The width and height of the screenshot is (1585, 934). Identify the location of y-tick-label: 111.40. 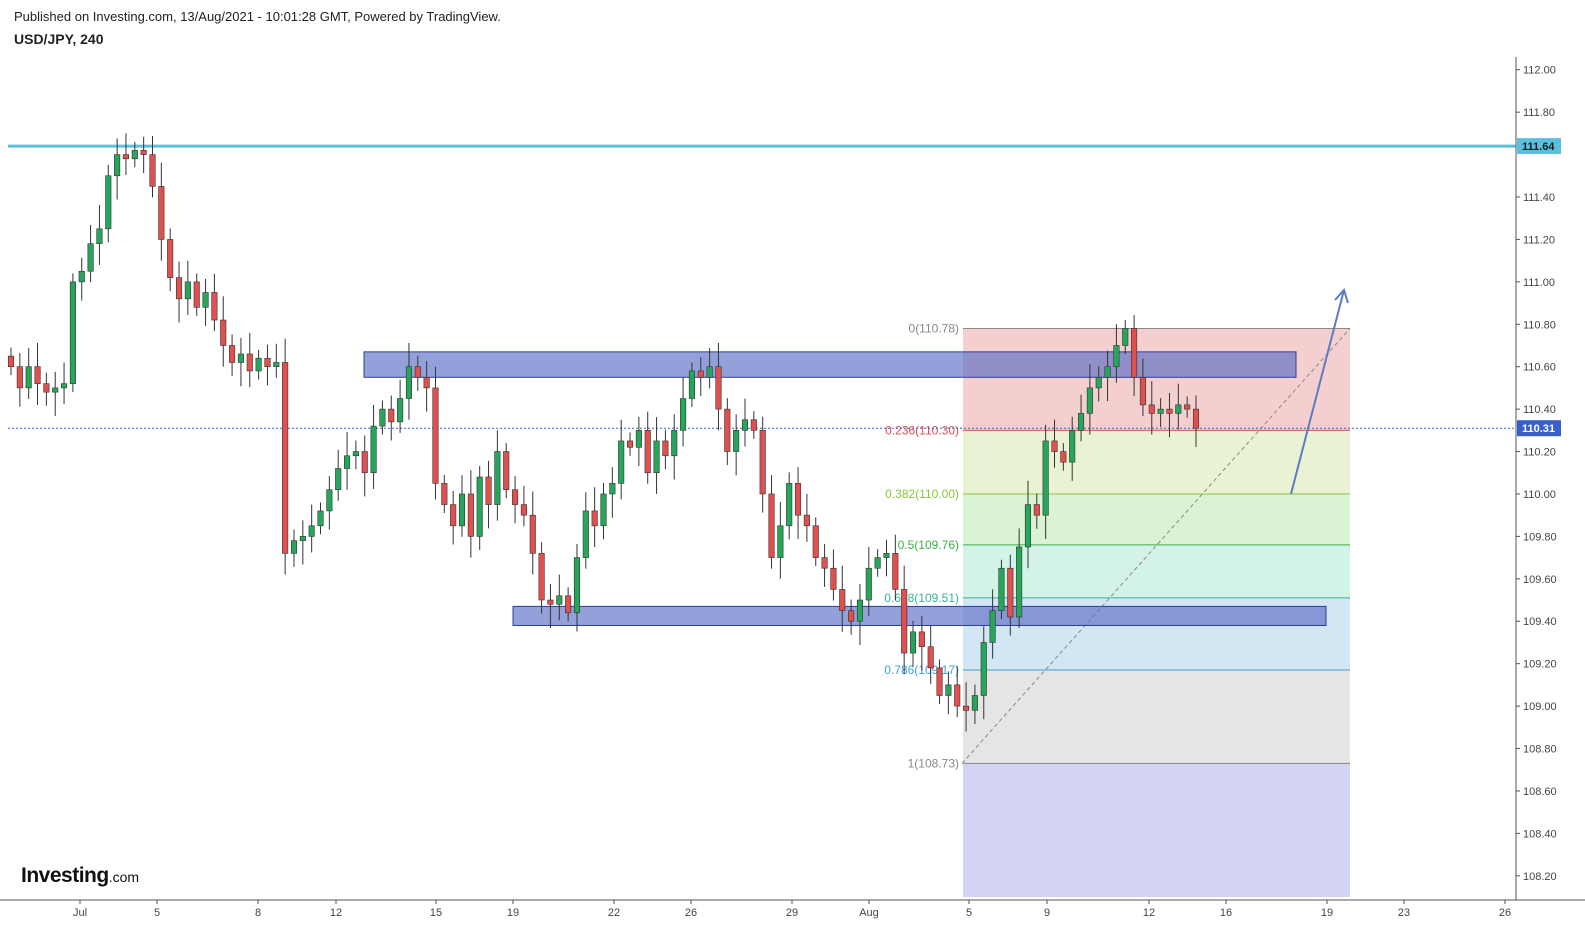
(1539, 198).